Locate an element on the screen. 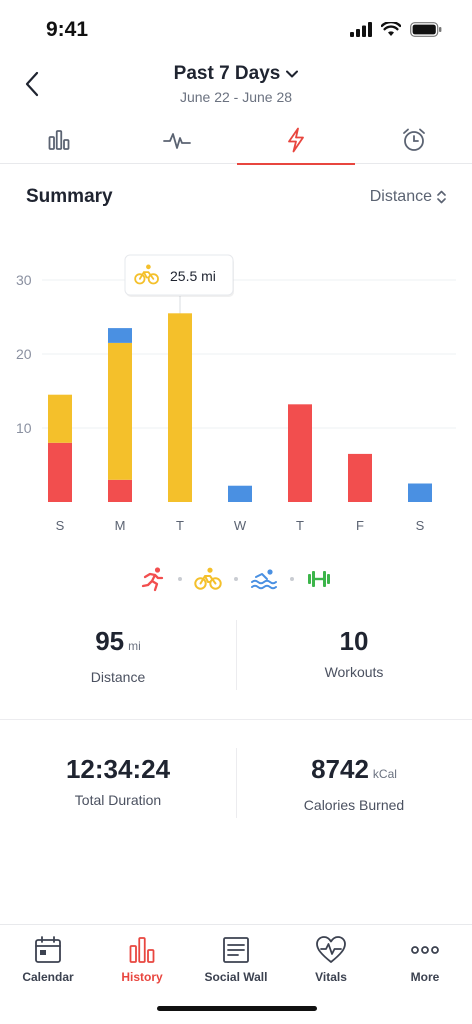 This screenshot has height=1024, width=472. stat-duration: 12:34:24 Total Duration is located at coordinates (118, 778).